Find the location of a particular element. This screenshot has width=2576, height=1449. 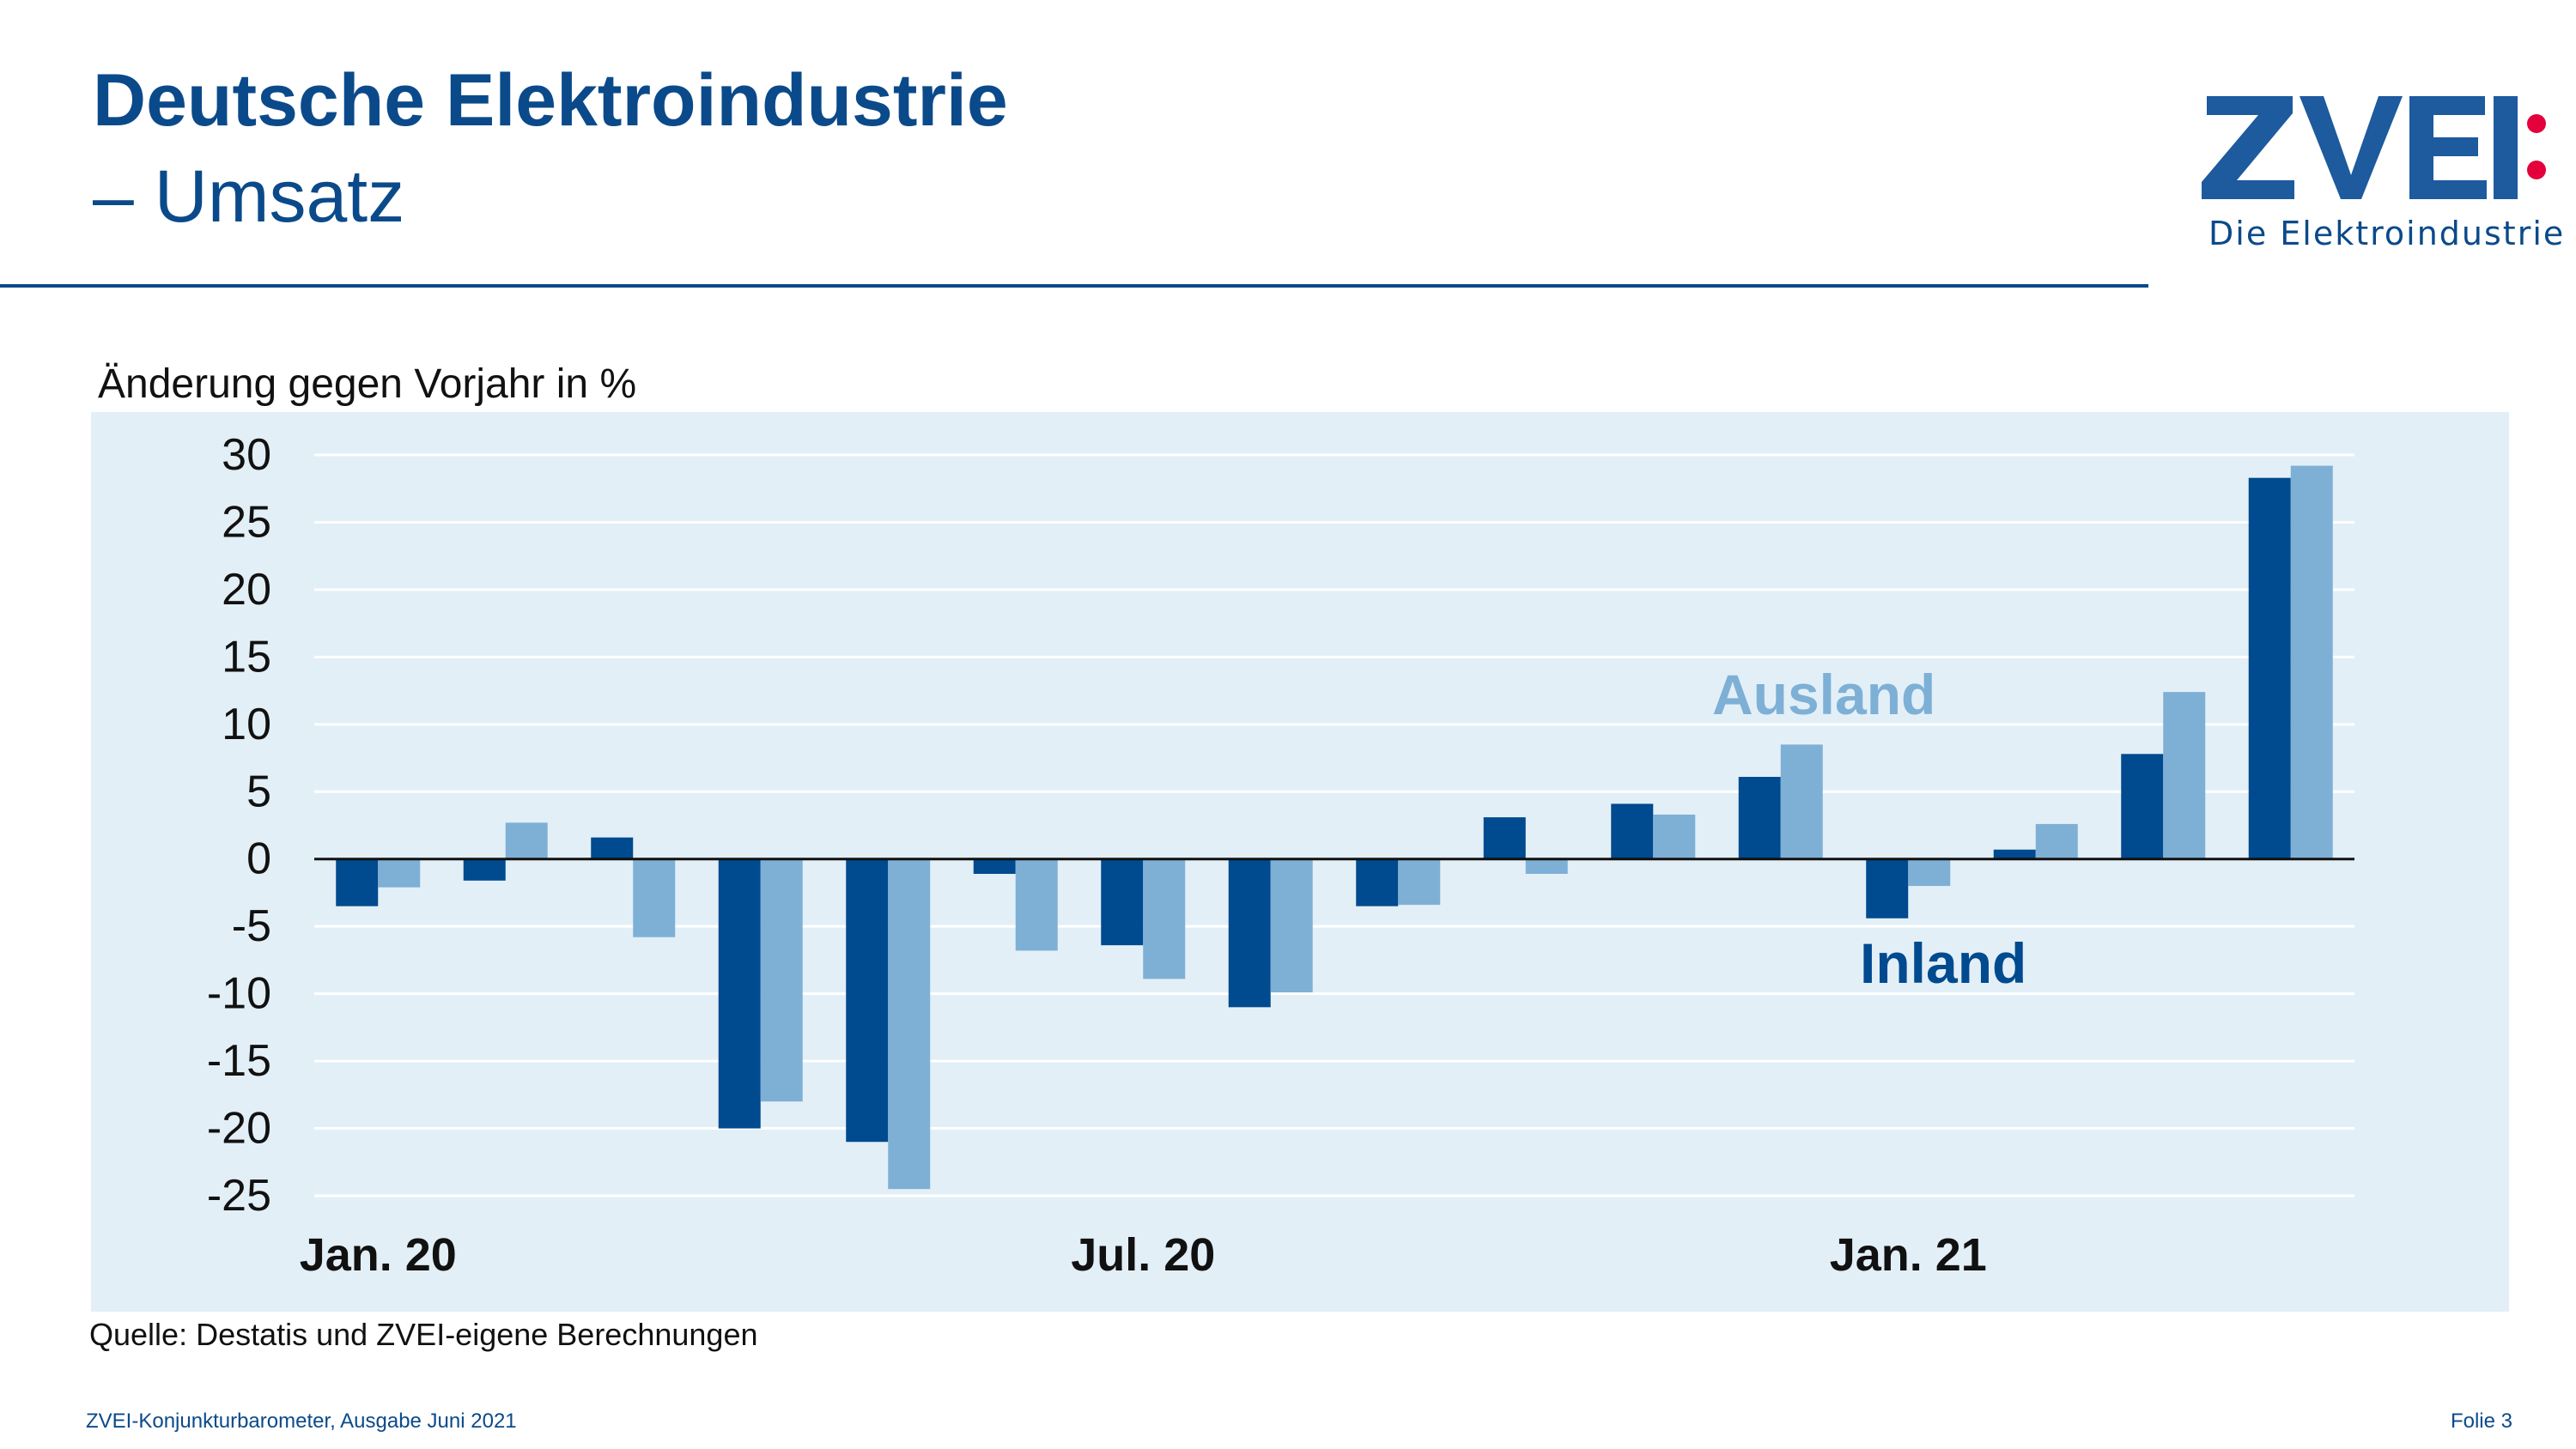

footer-slide-number: Folie 3 is located at coordinates (2481, 1421).